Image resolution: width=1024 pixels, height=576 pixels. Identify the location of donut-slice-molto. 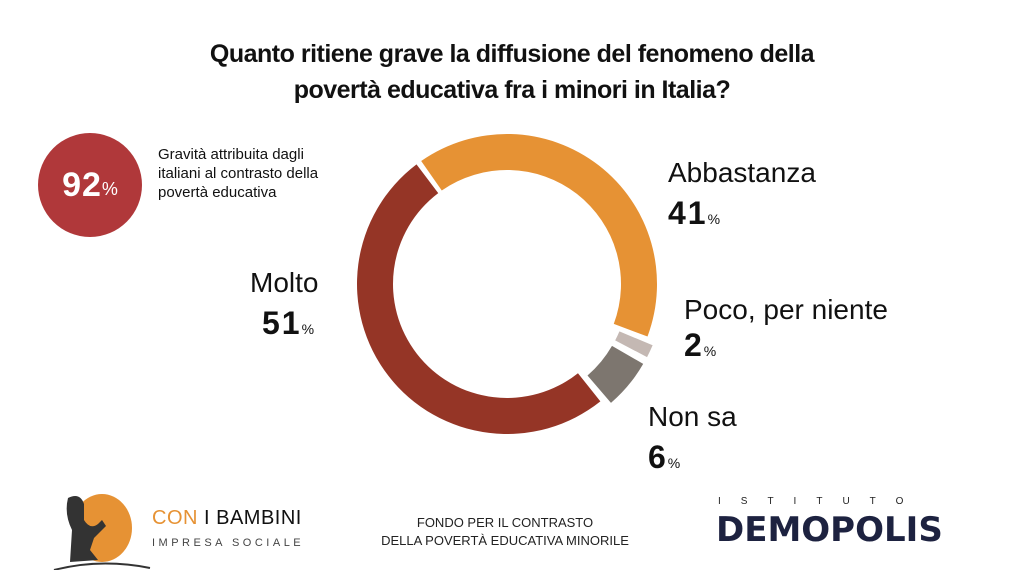
(479, 299).